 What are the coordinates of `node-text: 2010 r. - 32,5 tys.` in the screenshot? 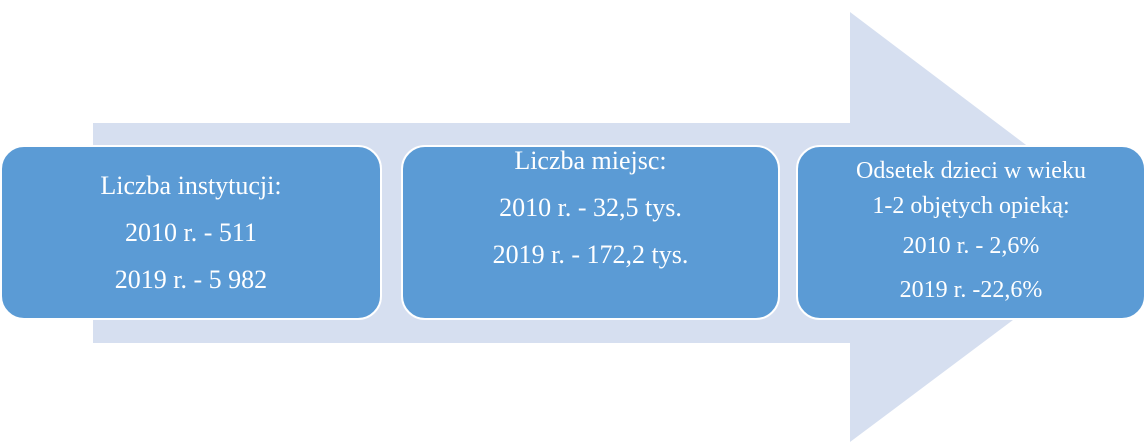 It's located at (590, 207).